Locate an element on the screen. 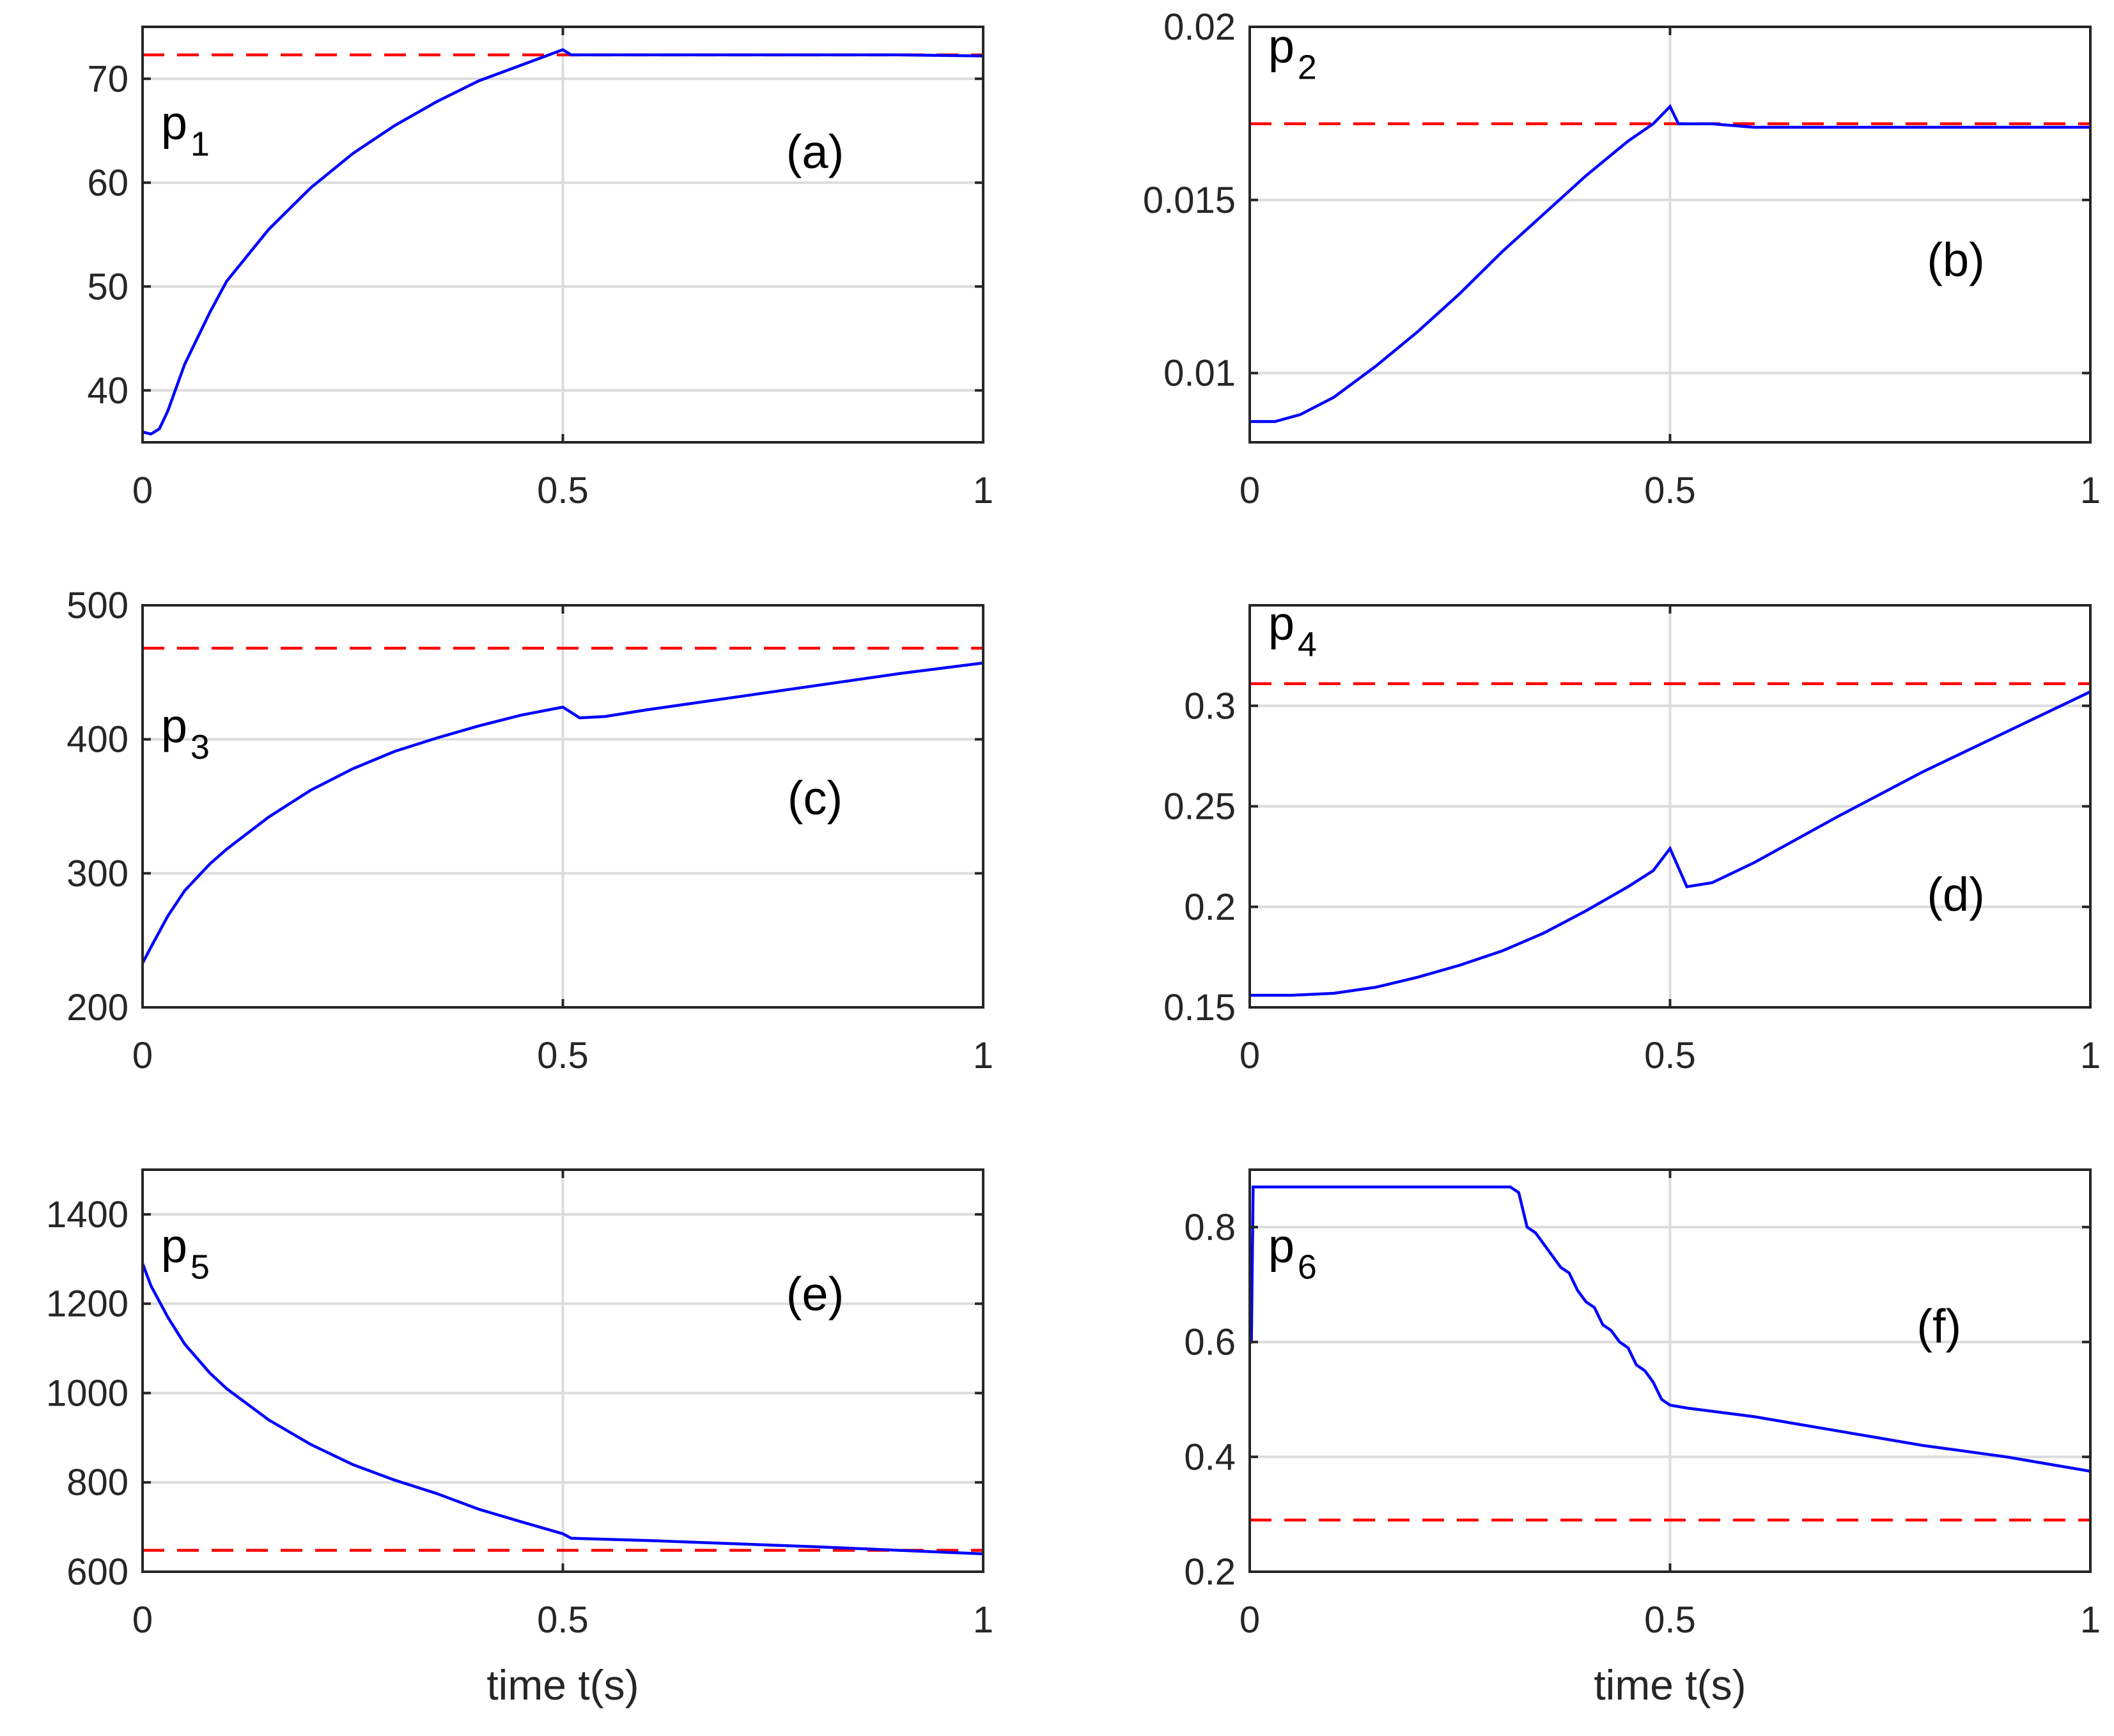 The width and height of the screenshot is (2114, 1736). panel-e: 0 0.5 1 600 800 1000 1200 1400 (e) p 5 time t(s) is located at coordinates (519, 1438).